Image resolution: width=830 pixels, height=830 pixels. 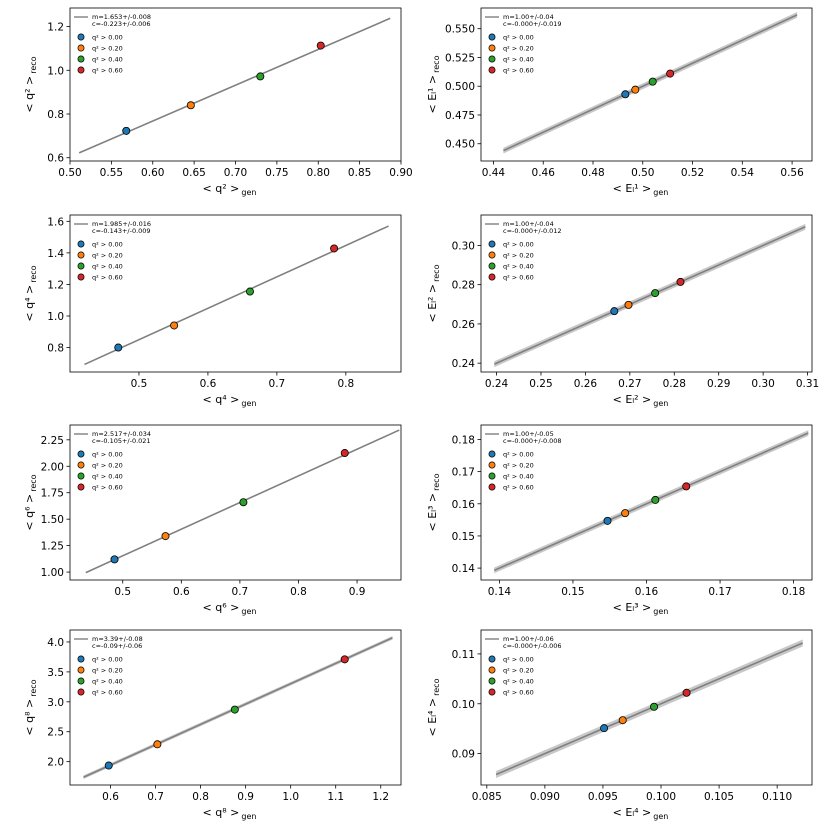 What do you see at coordinates (52, 494) in the screenshot?
I see `y-tick-label: 1.75` at bounding box center [52, 494].